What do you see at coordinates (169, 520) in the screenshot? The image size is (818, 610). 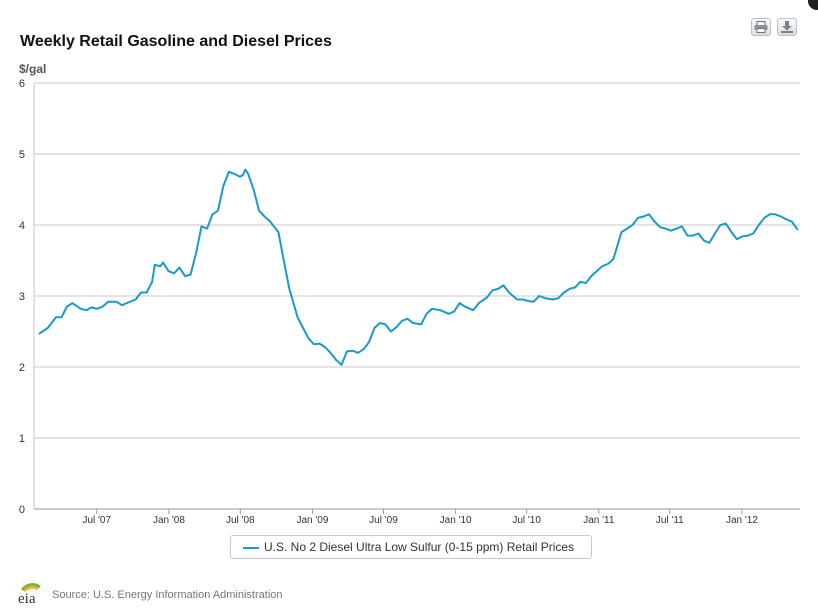 I see `x-tick-label: Jan '08` at bounding box center [169, 520].